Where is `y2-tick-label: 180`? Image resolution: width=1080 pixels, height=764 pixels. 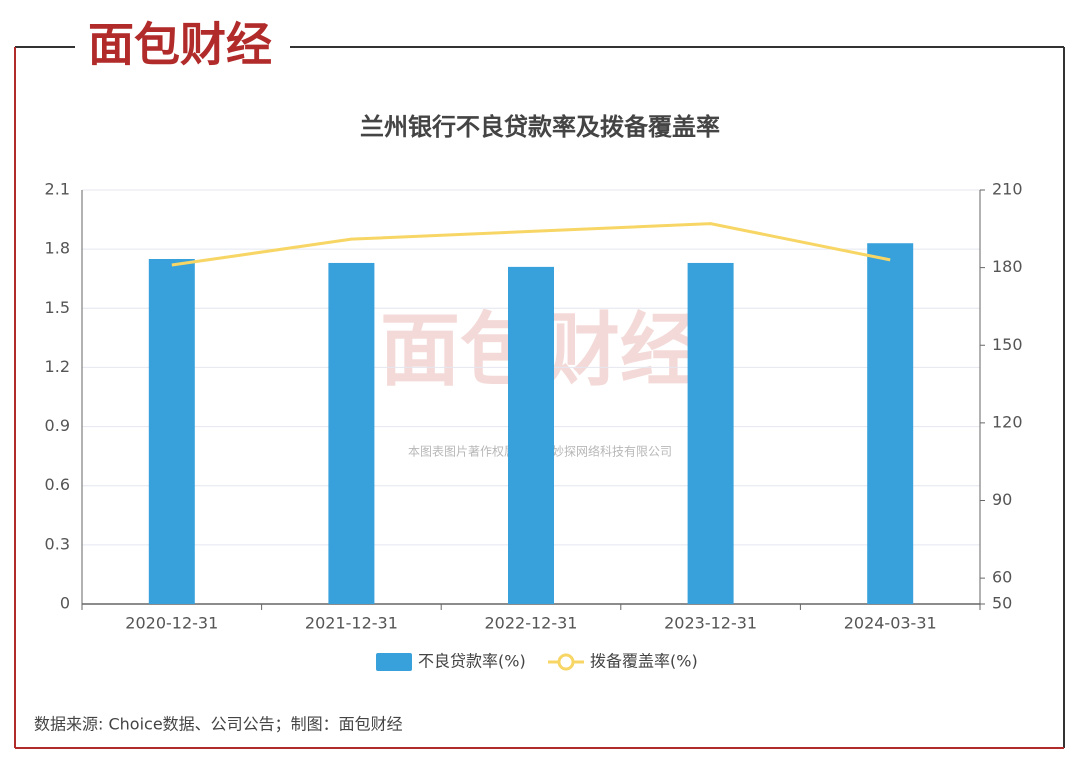 y2-tick-label: 180 is located at coordinates (1007, 266).